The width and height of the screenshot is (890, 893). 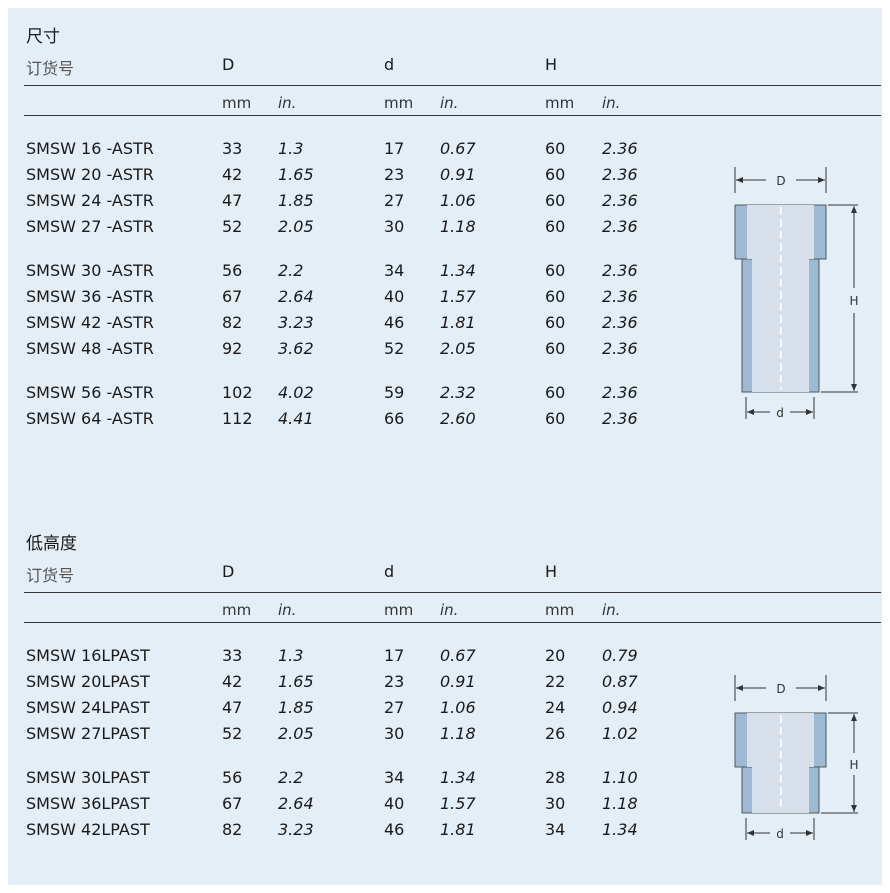 What do you see at coordinates (620, 733) in the screenshot?
I see `cell-H-in: 1.02` at bounding box center [620, 733].